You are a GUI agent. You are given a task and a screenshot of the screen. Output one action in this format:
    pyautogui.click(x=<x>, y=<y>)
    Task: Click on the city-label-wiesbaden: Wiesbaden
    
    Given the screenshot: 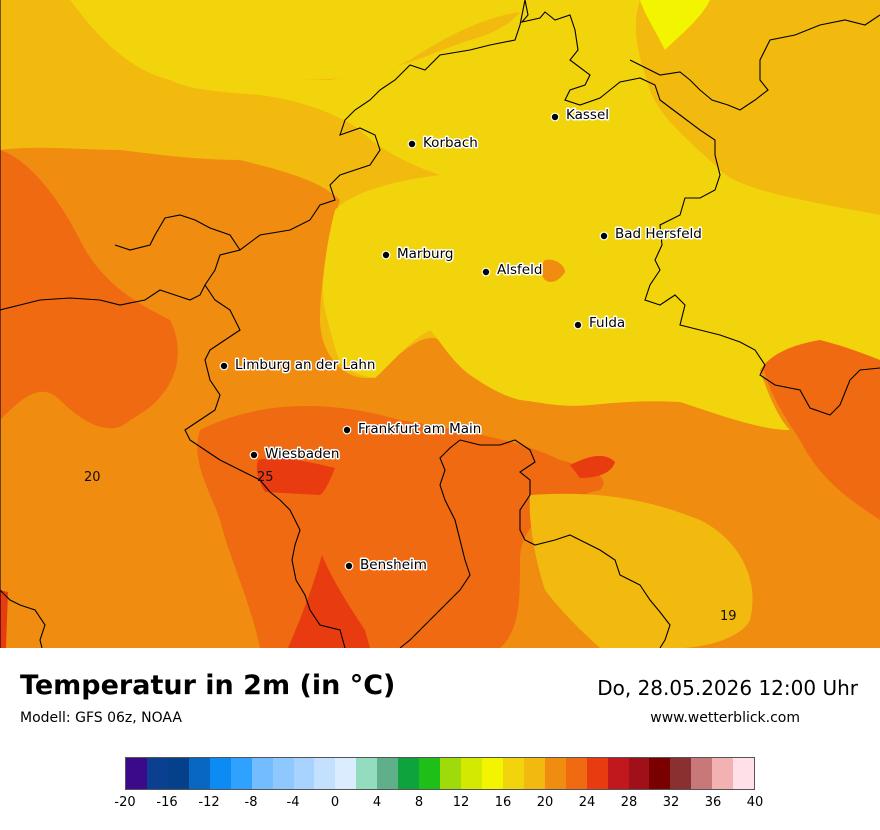 What is the action you would take?
    pyautogui.click(x=302, y=454)
    